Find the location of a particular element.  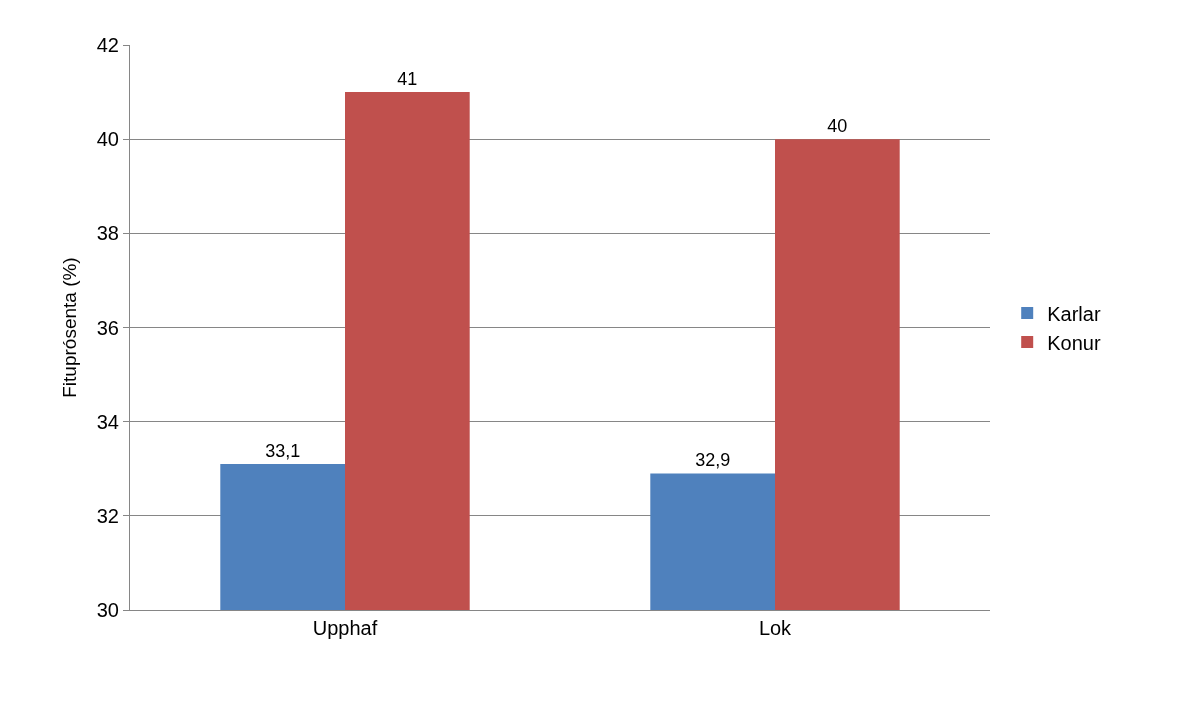

legend-label: Konur is located at coordinates (1074, 342).